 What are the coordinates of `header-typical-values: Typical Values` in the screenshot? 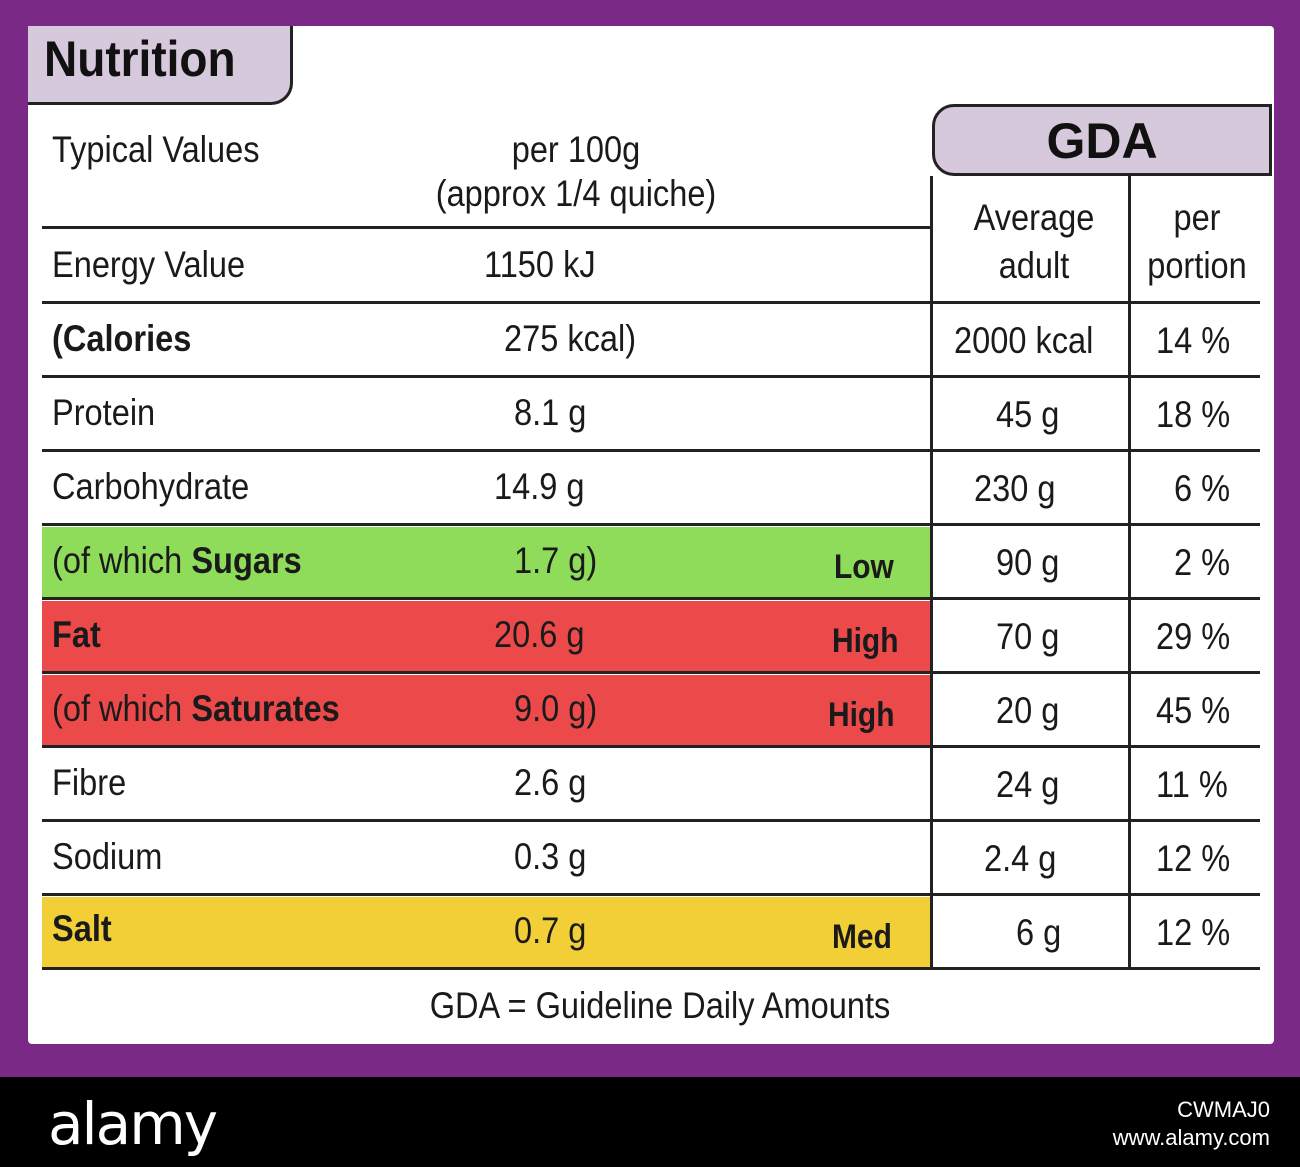 It's located at (156, 149).